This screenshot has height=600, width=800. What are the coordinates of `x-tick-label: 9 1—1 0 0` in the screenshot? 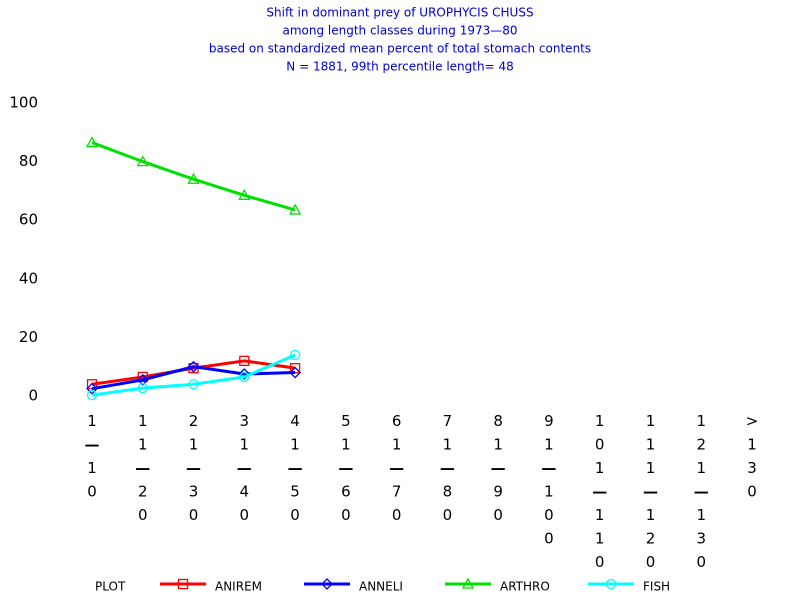 It's located at (548, 480).